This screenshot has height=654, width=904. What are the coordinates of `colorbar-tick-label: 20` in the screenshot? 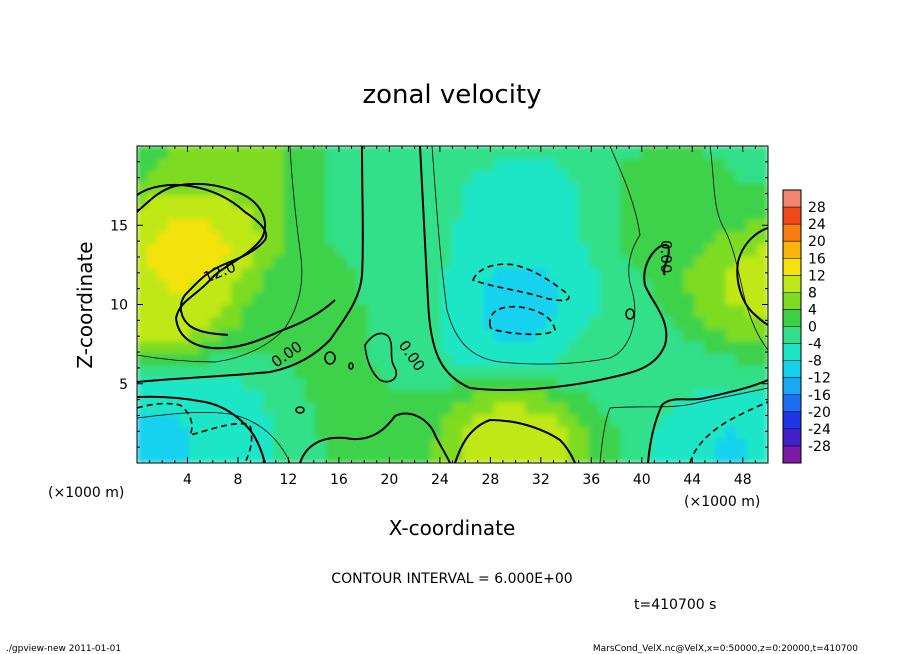 It's located at (817, 242).